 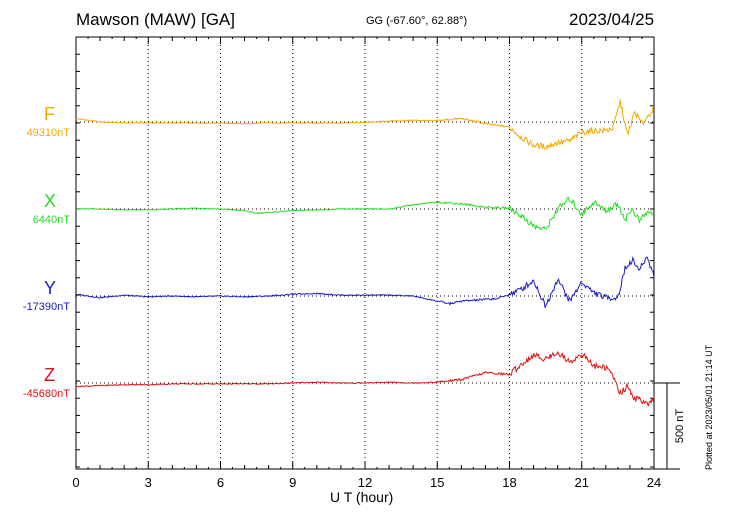 I want to click on component-label-y: Y, so click(x=50, y=288).